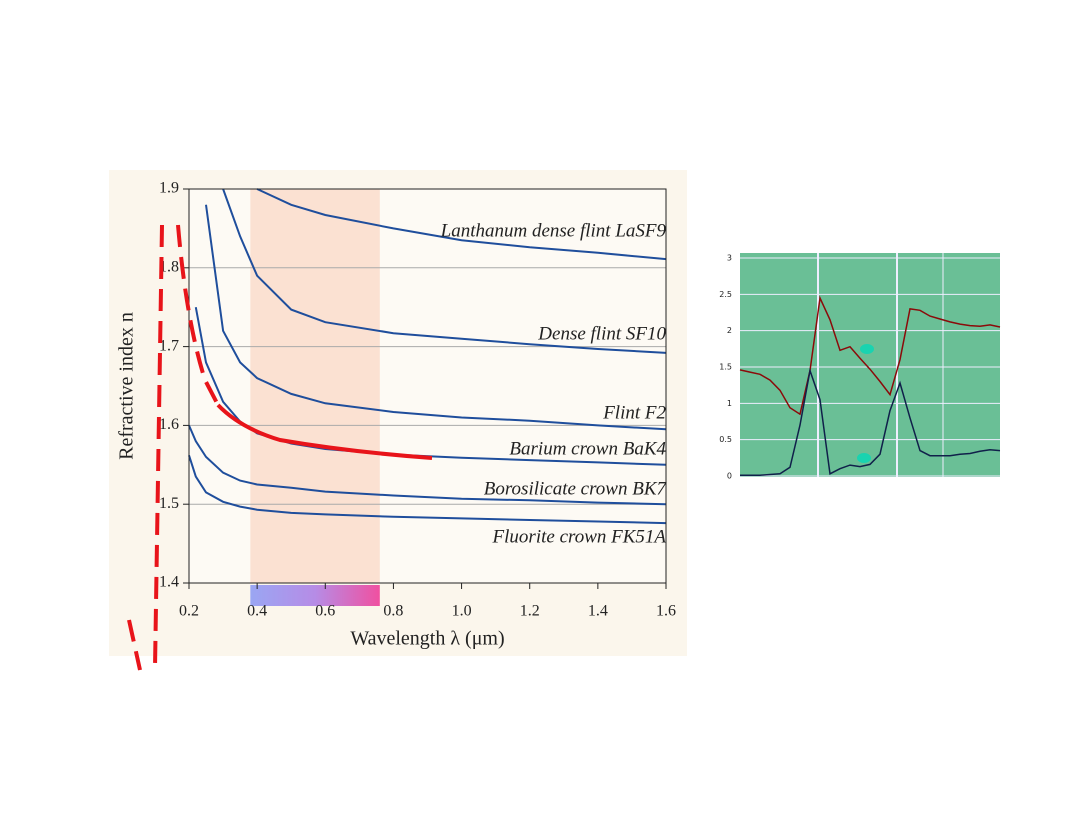  What do you see at coordinates (127, 386) in the screenshot?
I see `y-axis-label: Refractive index n` at bounding box center [127, 386].